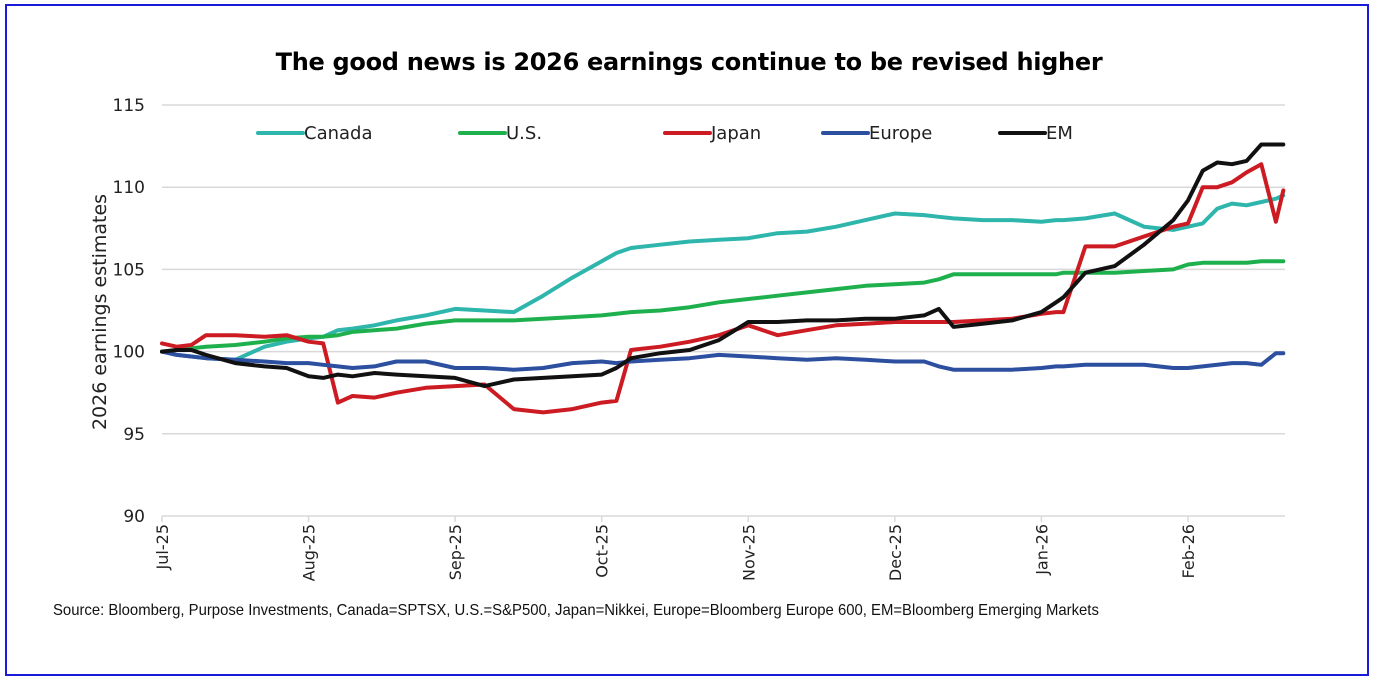  What do you see at coordinates (129, 311) in the screenshot?
I see `y-axis-ticks: 90 95 100 105 110 115` at bounding box center [129, 311].